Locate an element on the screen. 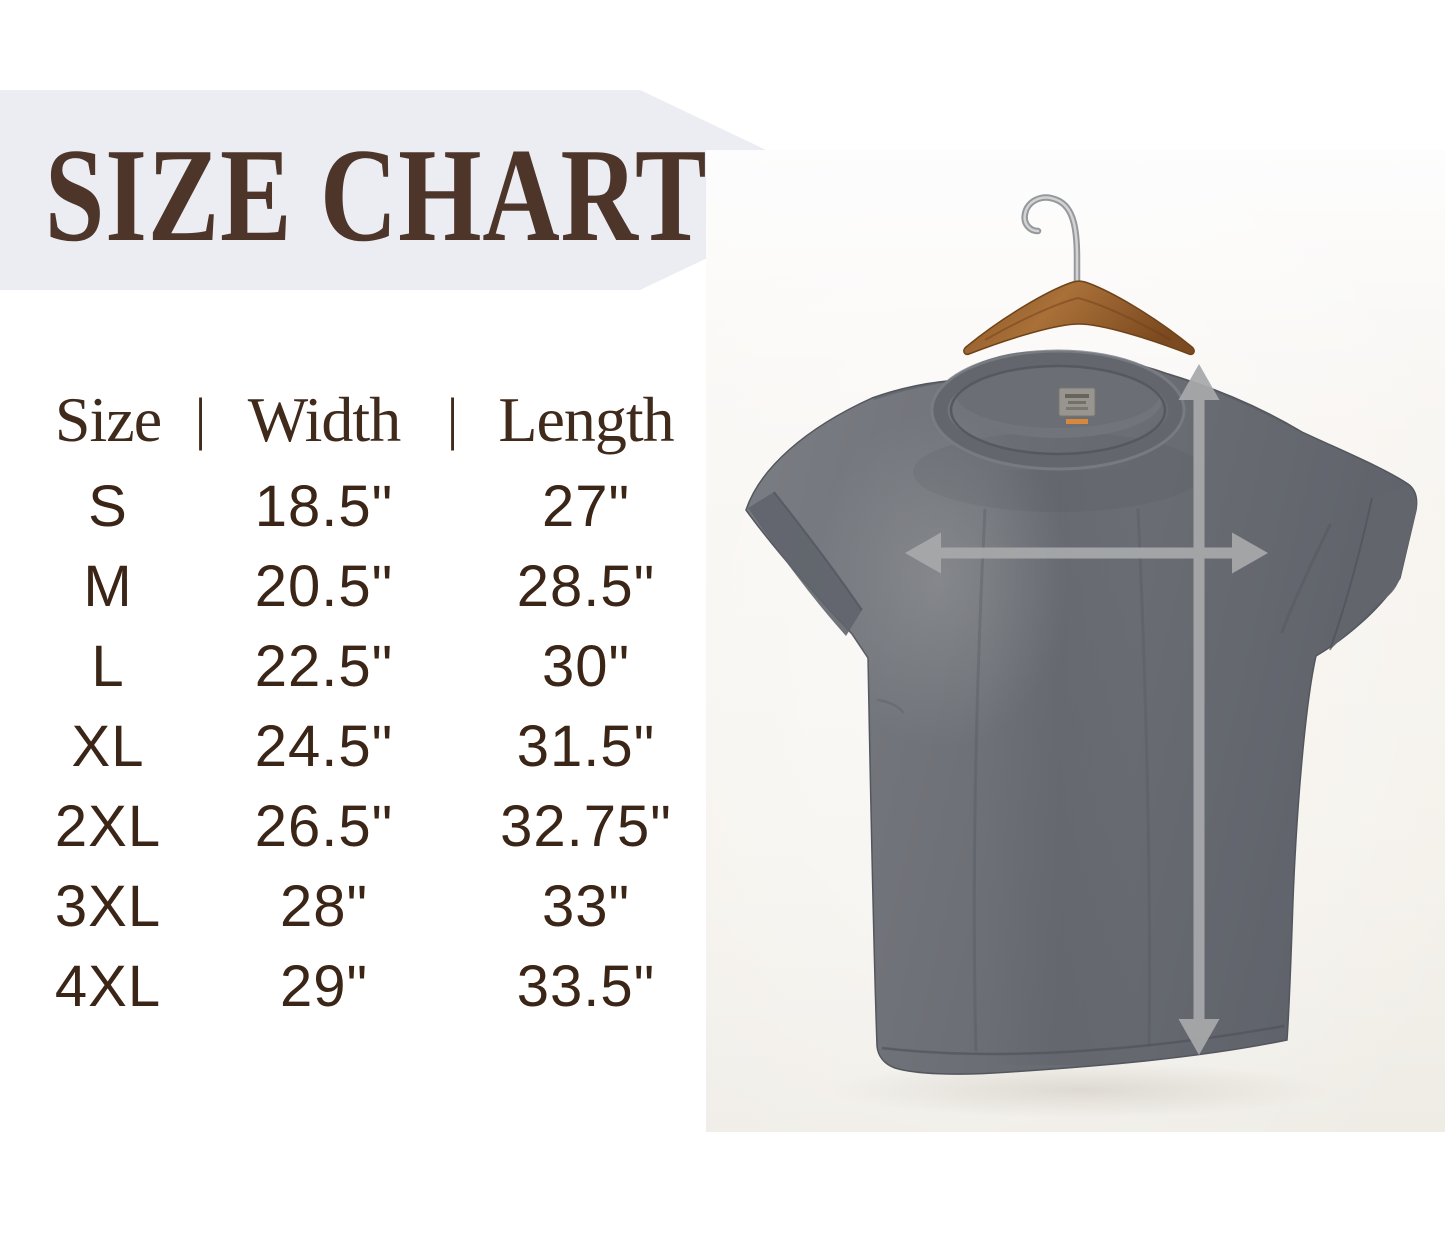 This screenshot has width=1445, height=1248. neck-label is located at coordinates (1077, 405).